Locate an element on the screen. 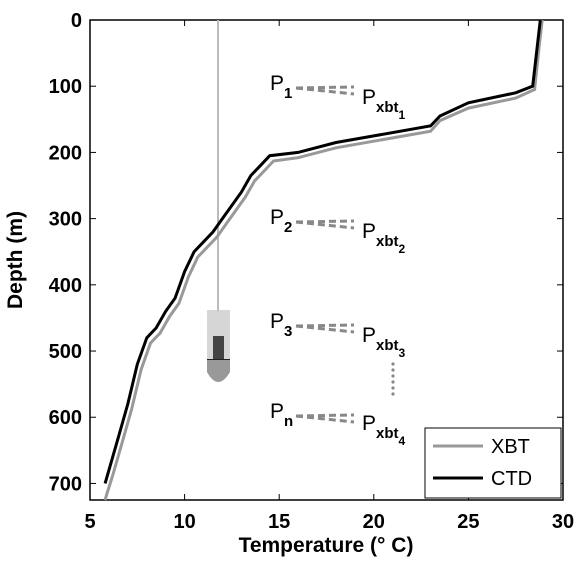  annotation-sub: n is located at coordinates (288, 421).